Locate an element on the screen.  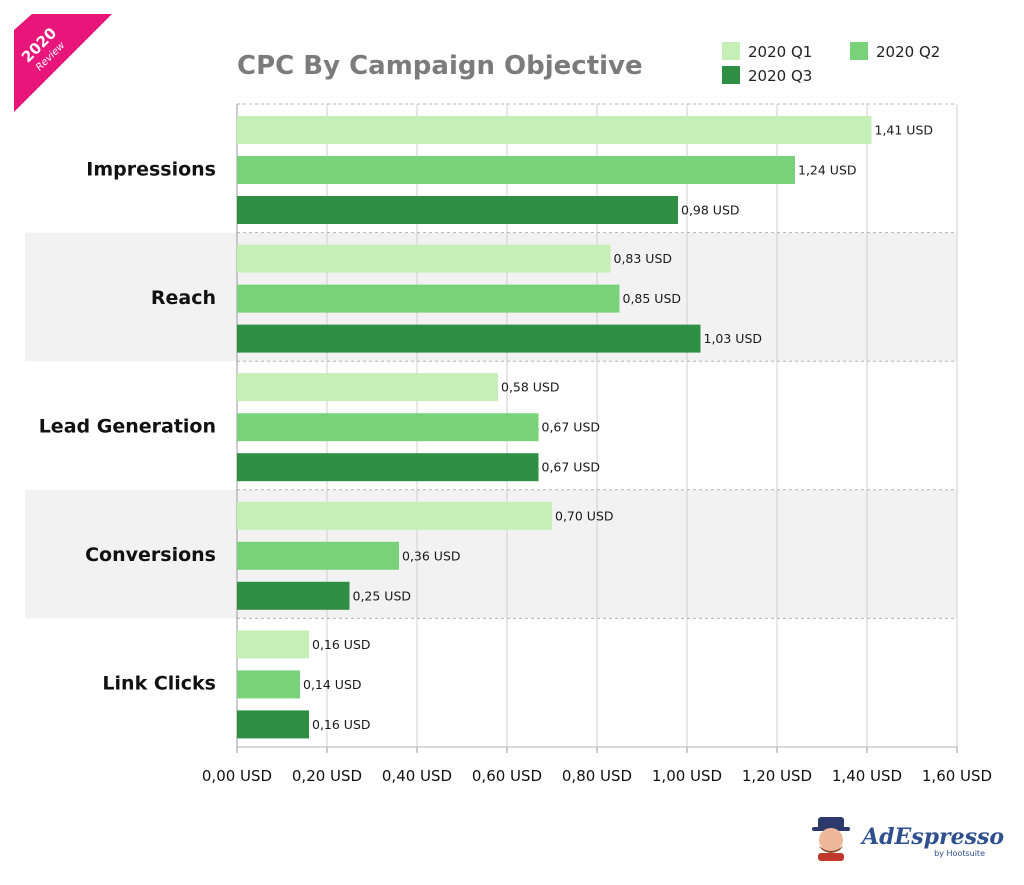
bar-conversions-2020-q2 is located at coordinates (318, 555).